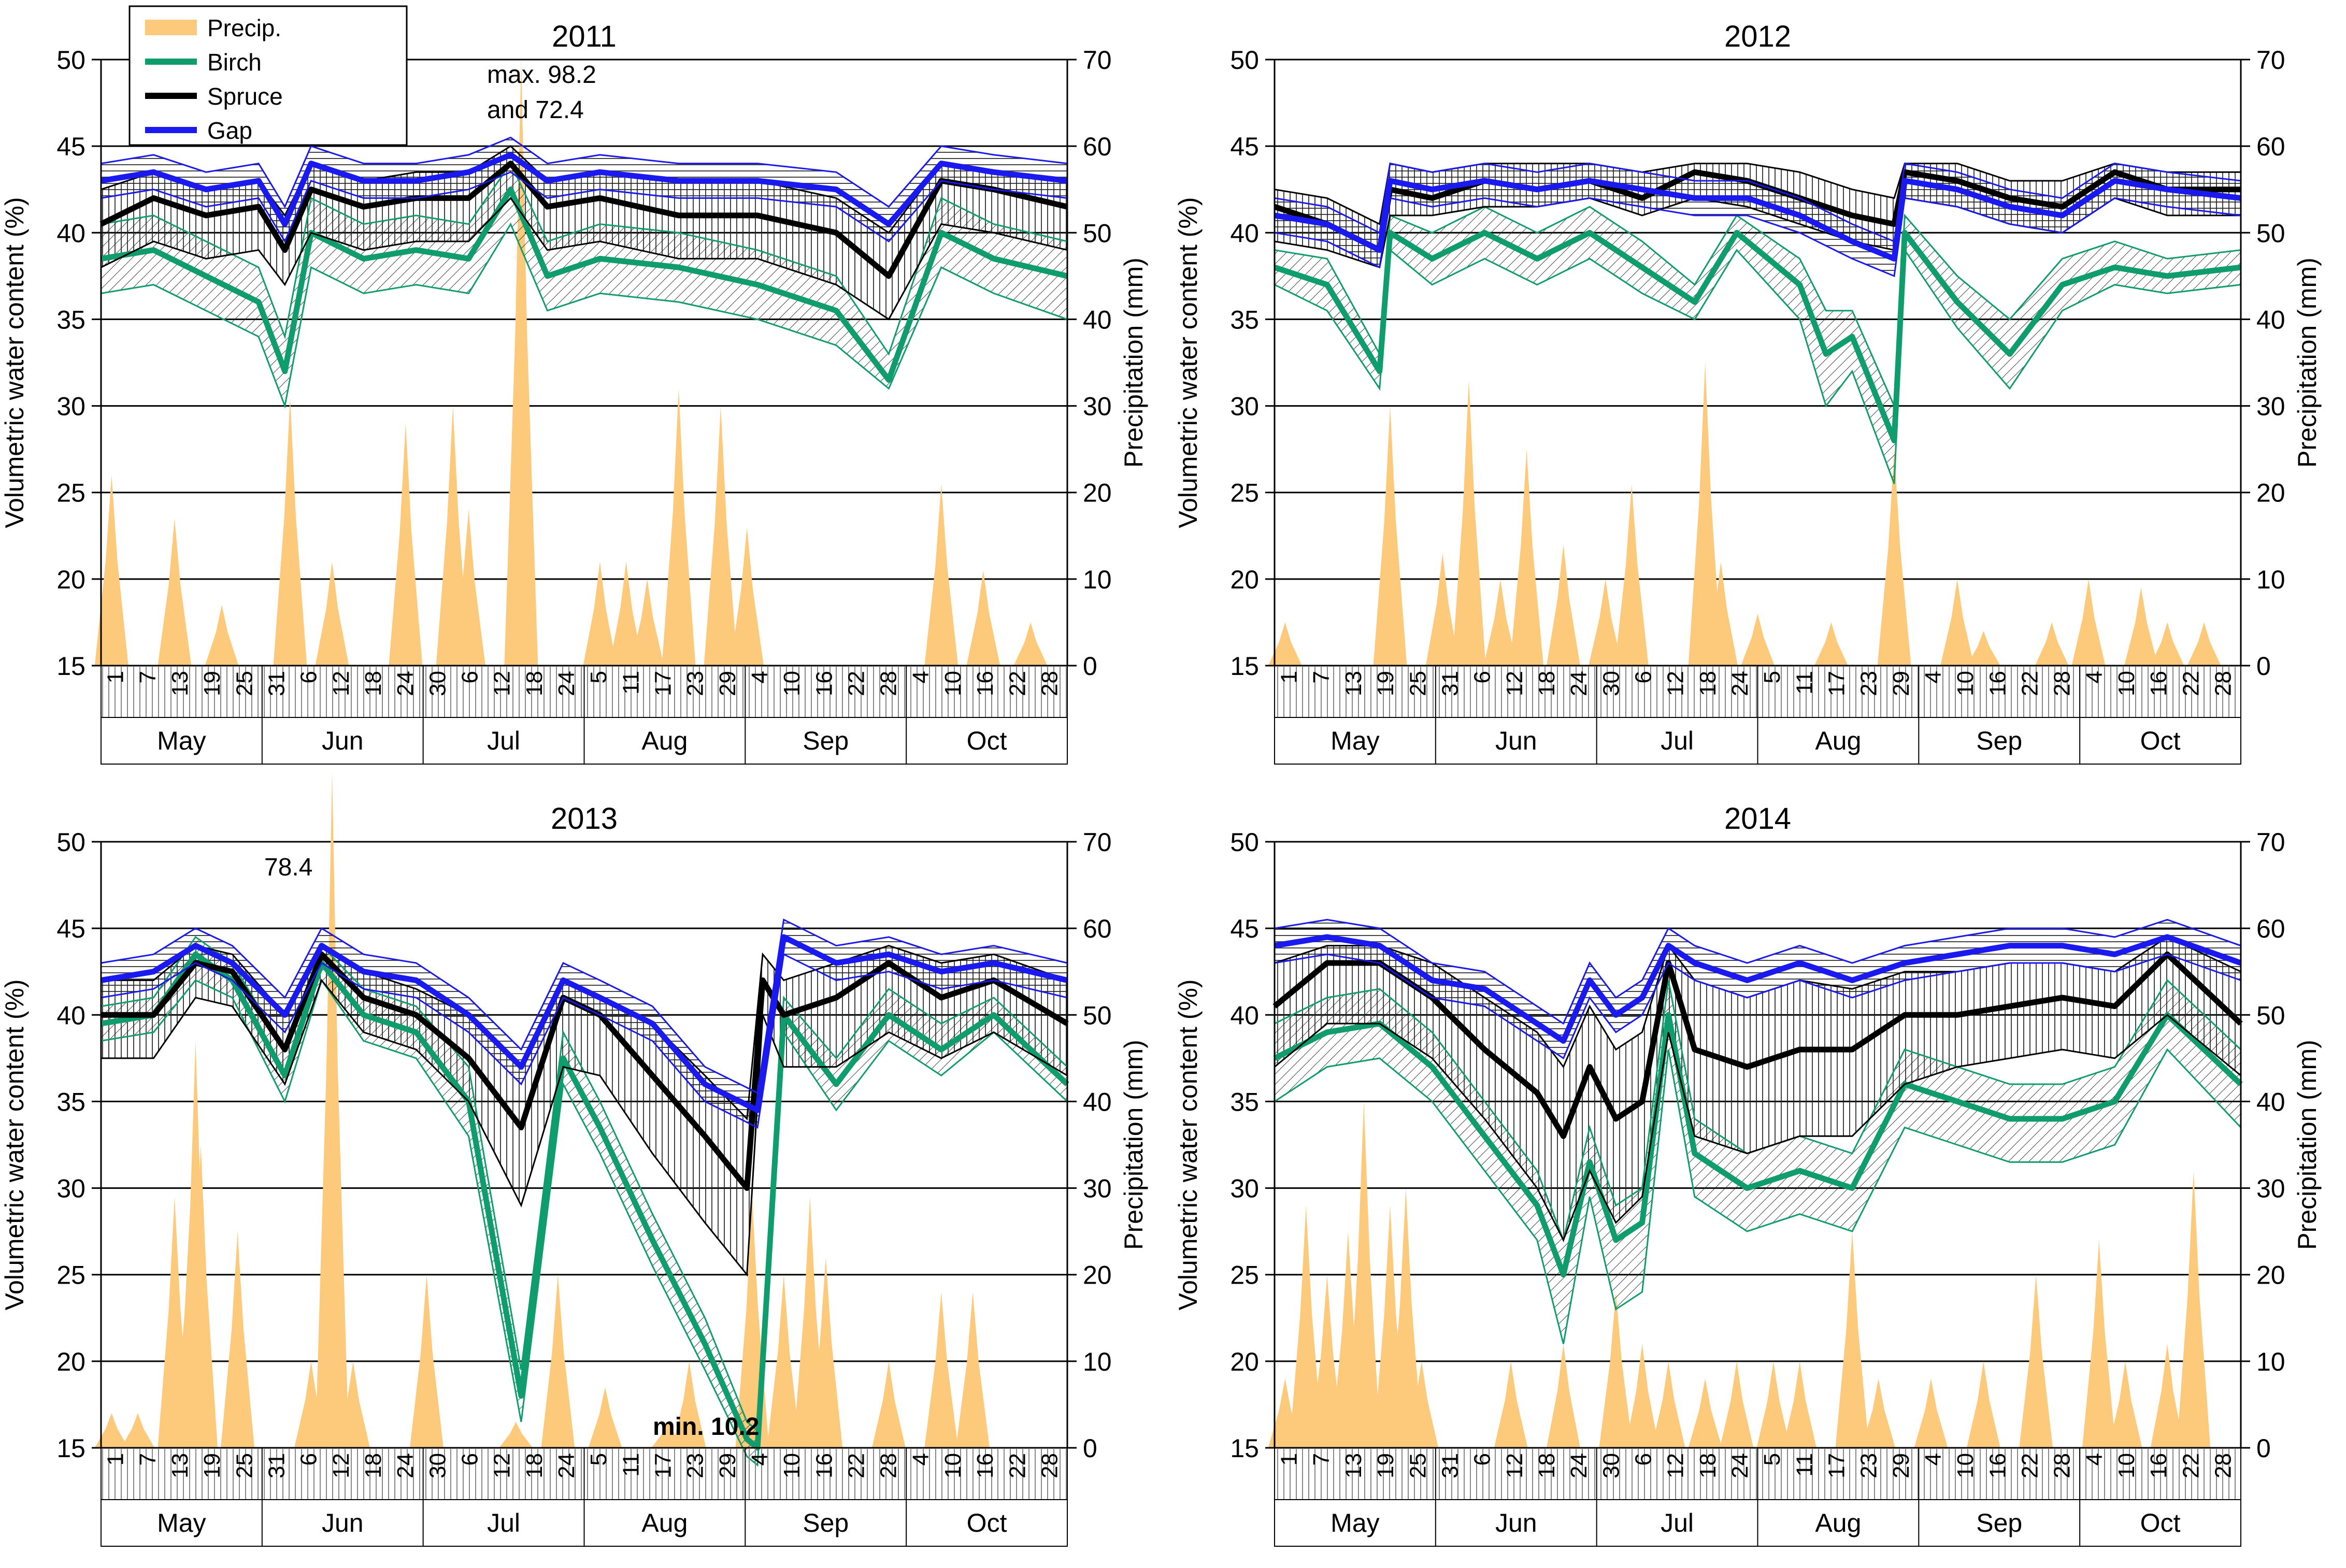 This screenshot has height=1568, width=2346. I want to click on day-tick-label: 17, so click(663, 683).